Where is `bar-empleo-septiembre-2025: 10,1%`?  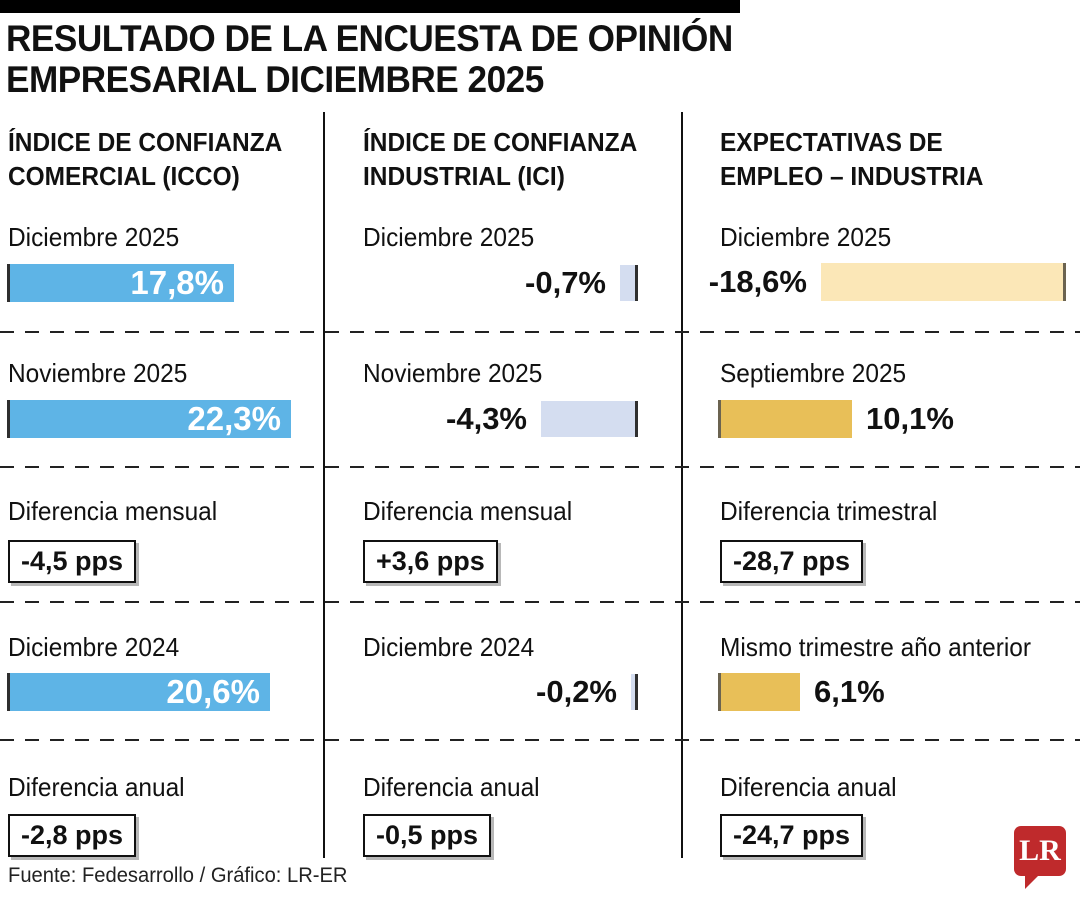
bar-empleo-septiembre-2025: 10,1% is located at coordinates (892, 419).